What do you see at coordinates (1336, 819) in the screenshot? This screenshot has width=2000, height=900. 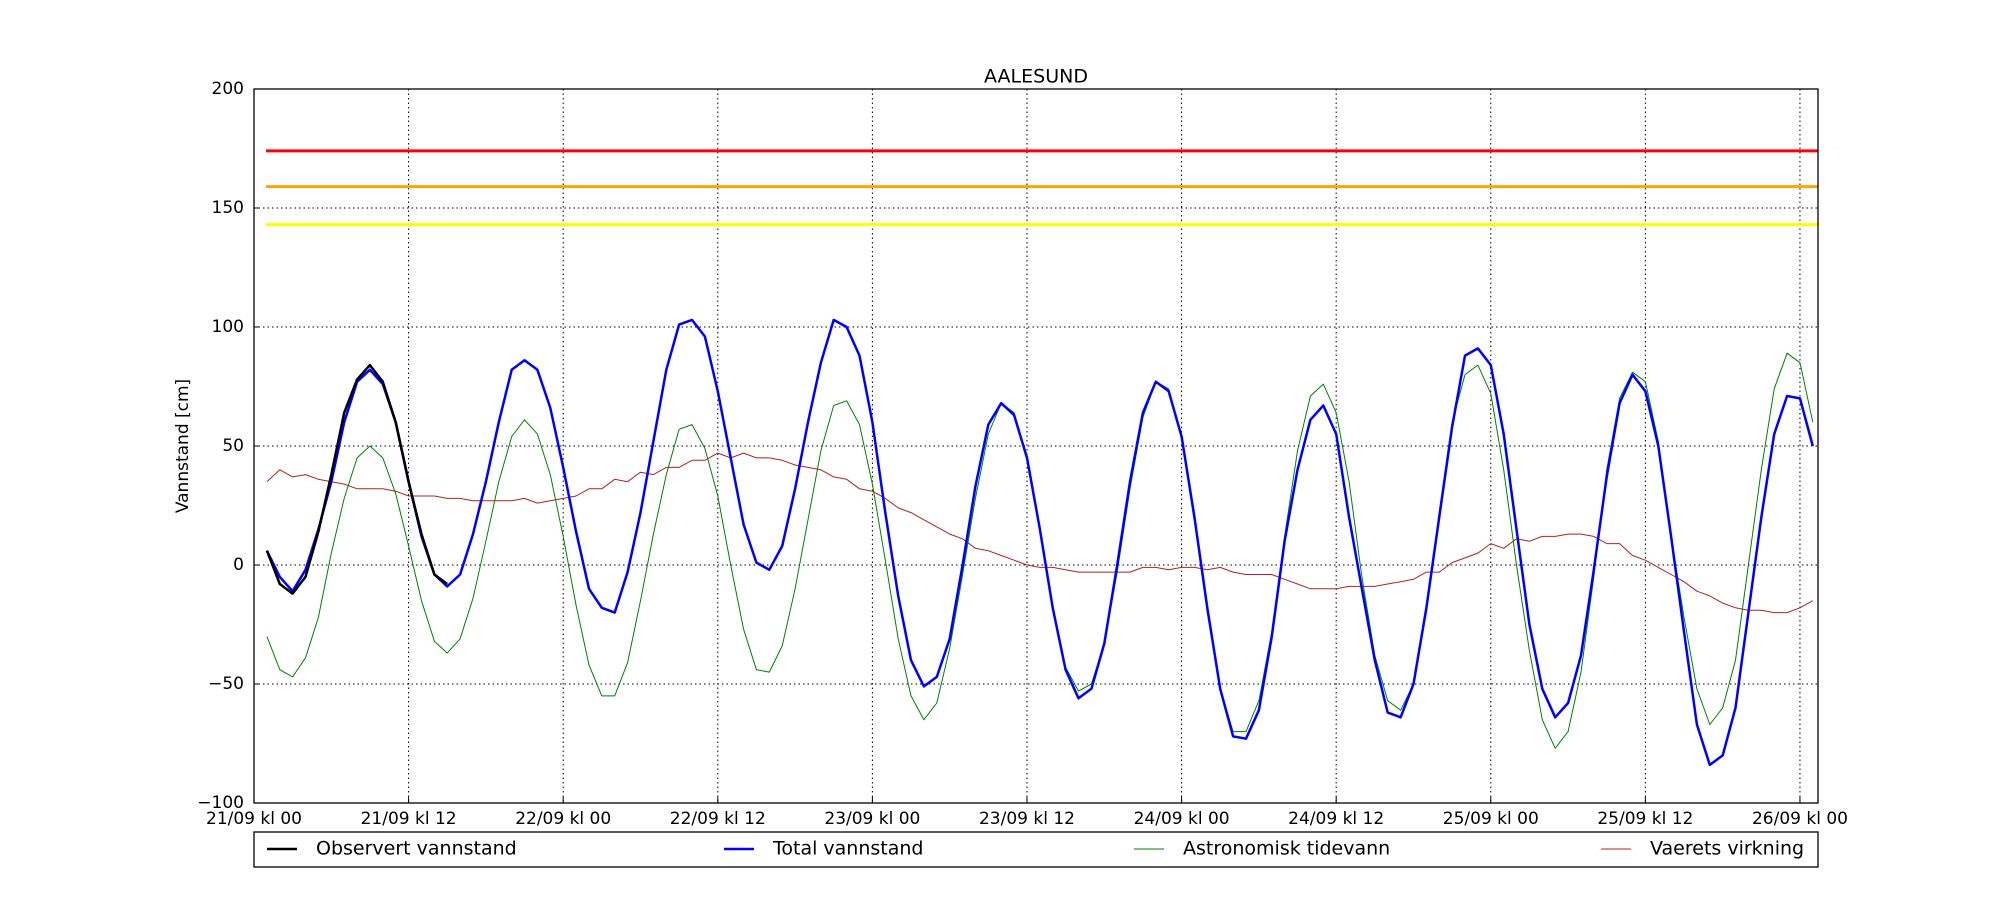 I see `x-tick-label: 24/09 kl 12` at bounding box center [1336, 819].